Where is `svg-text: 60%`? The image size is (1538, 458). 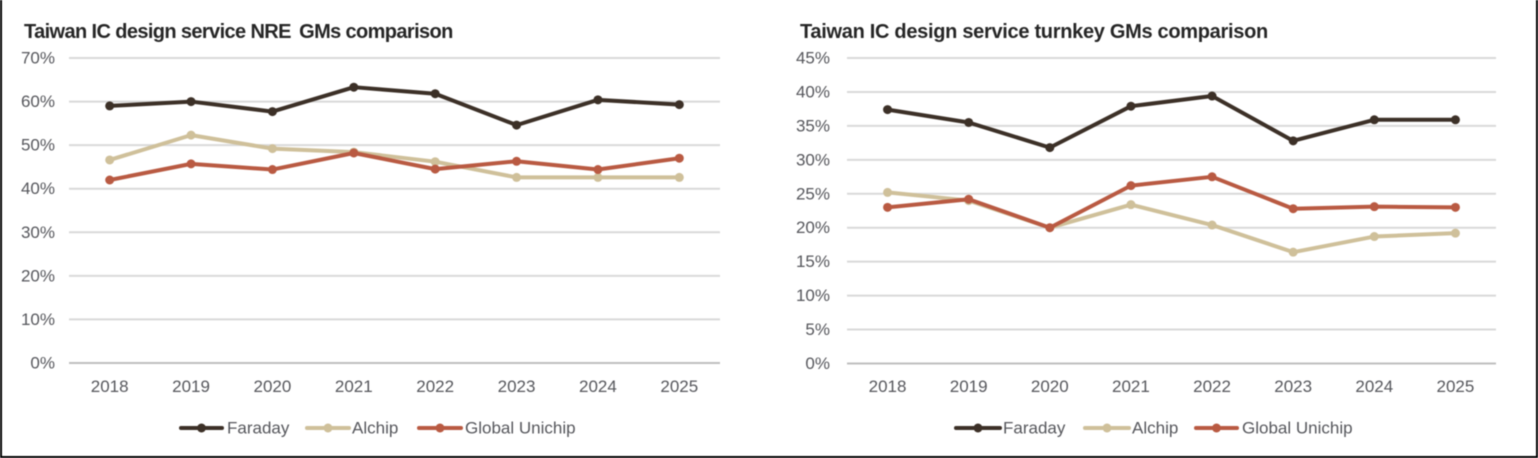
svg-text: 60% is located at coordinates (38, 101).